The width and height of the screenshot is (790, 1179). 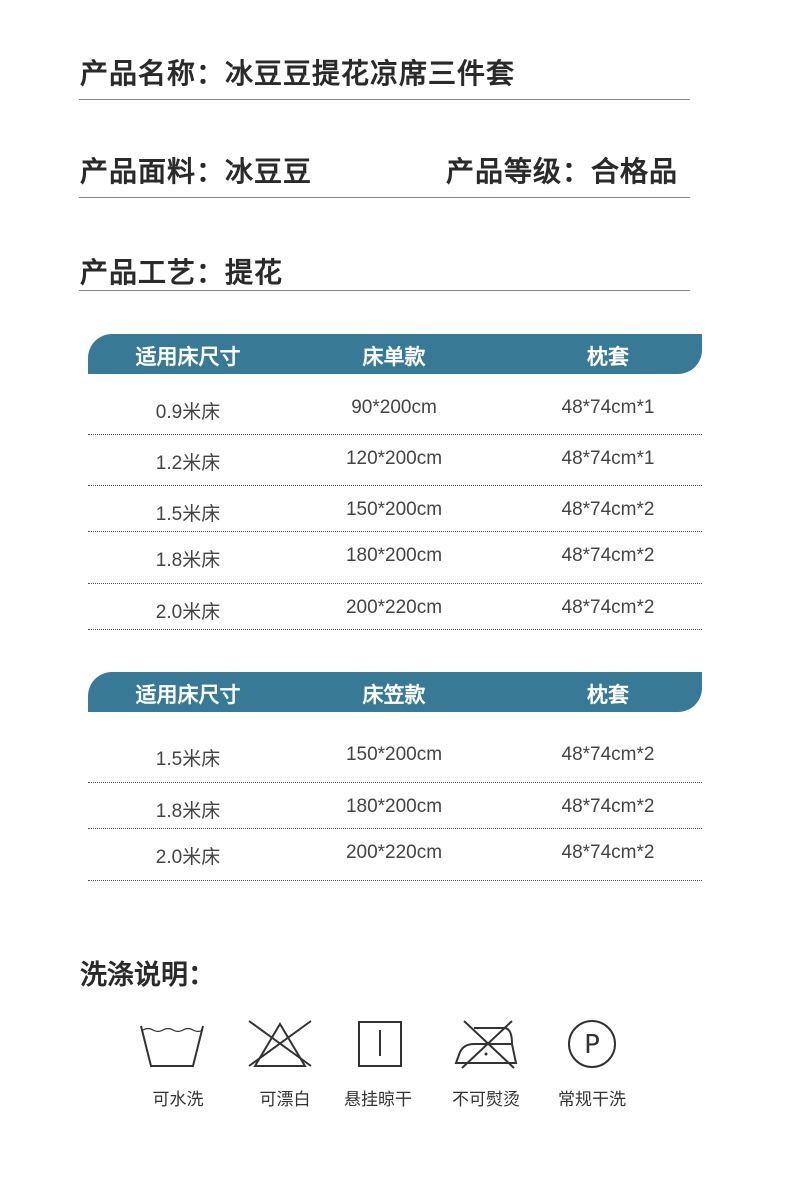 What do you see at coordinates (592, 1100) in the screenshot?
I see `dry-clean-label: 常规干洗` at bounding box center [592, 1100].